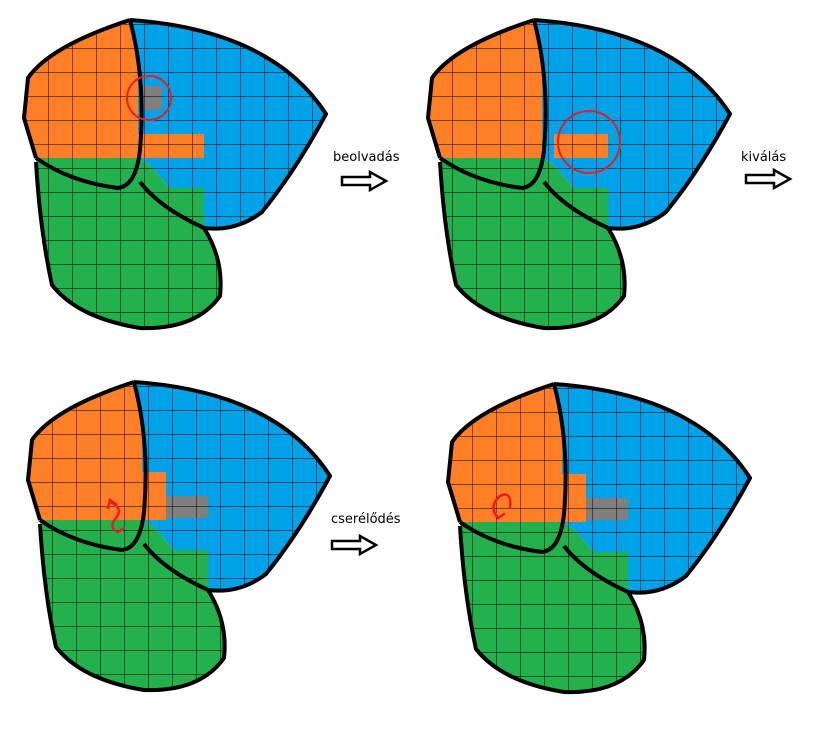 This screenshot has height=751, width=813. Describe the element at coordinates (763, 157) in the screenshot. I see `step-label: kiválás` at that location.